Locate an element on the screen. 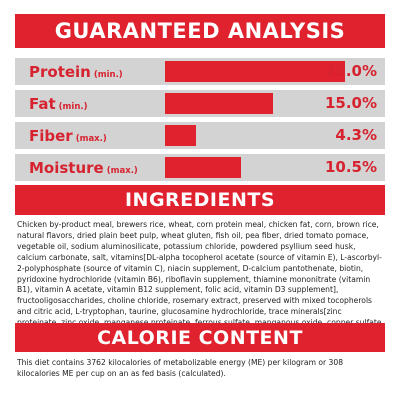 This screenshot has width=400, height=400. ingredients-heading: INGREDIENTS is located at coordinates (200, 200).